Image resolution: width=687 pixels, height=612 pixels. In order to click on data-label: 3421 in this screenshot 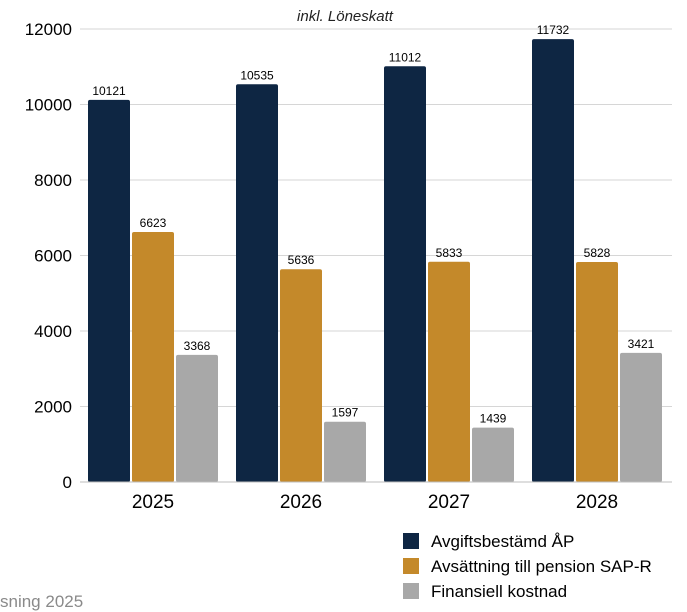, I will do `click(641, 344)`.